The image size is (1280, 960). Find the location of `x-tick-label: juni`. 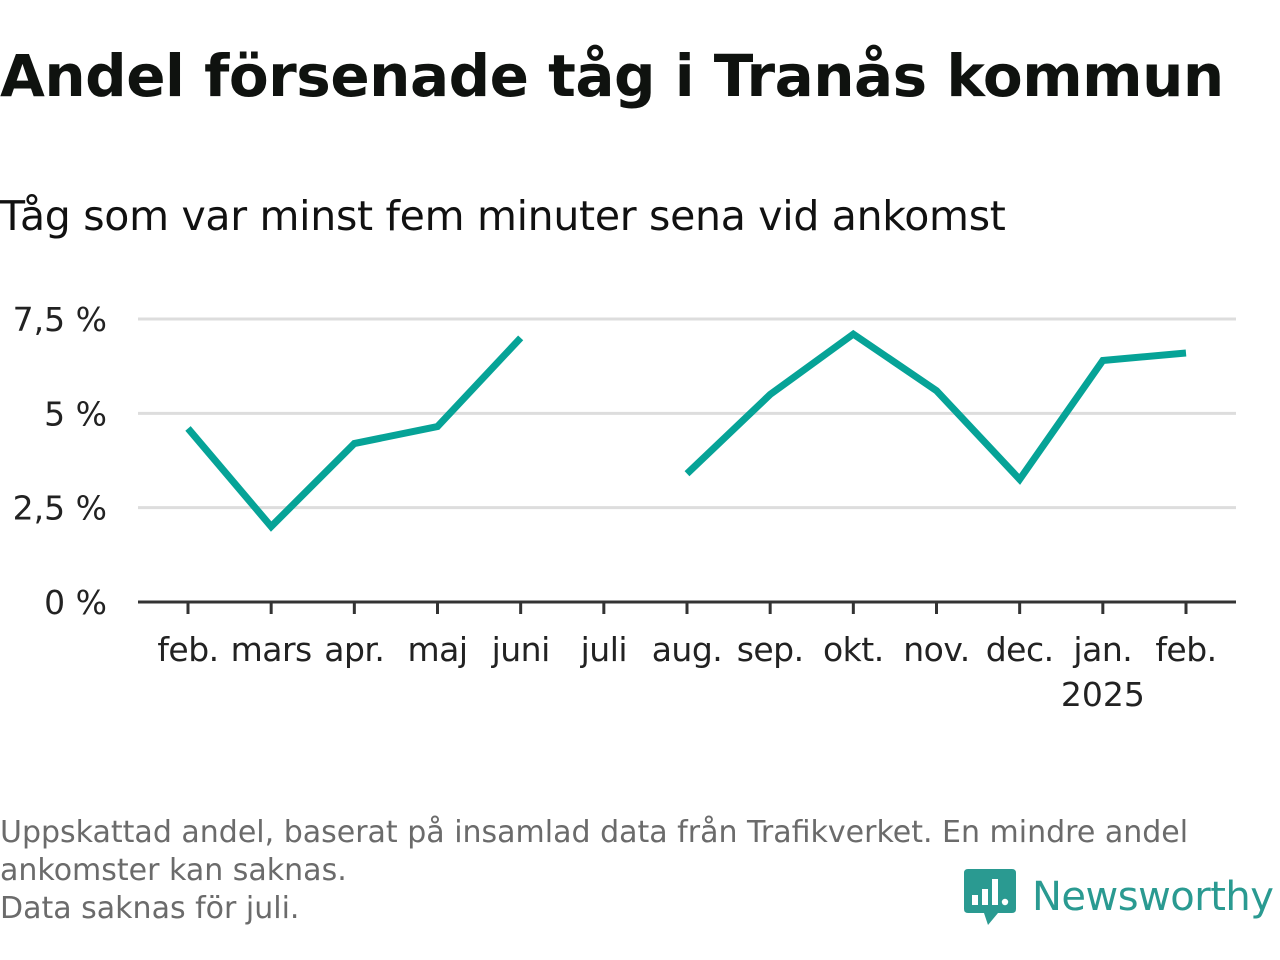

x-tick-label: juni is located at coordinates (520, 649).